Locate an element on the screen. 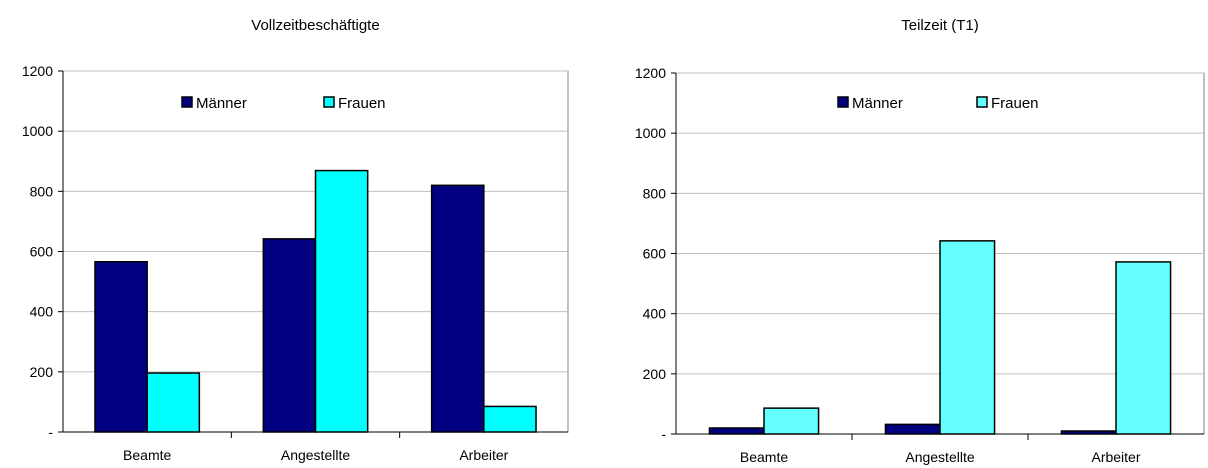  chart-title: Vollzeitbeschäftigte is located at coordinates (315, 25).